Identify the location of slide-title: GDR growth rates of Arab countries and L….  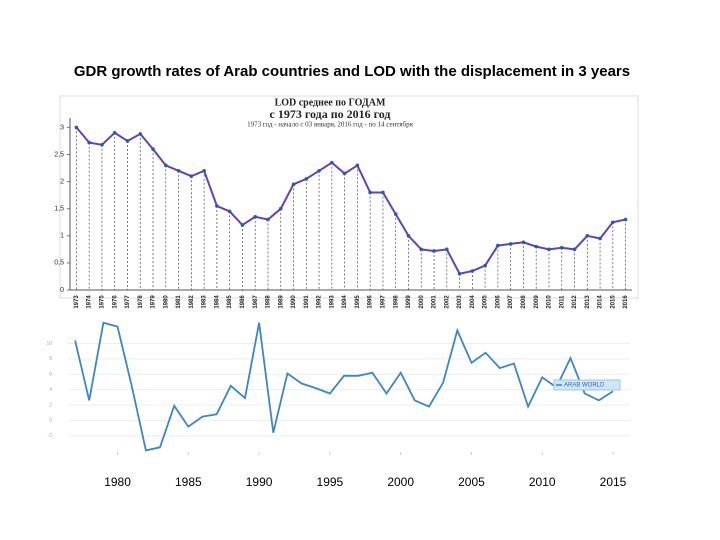
(352, 71).